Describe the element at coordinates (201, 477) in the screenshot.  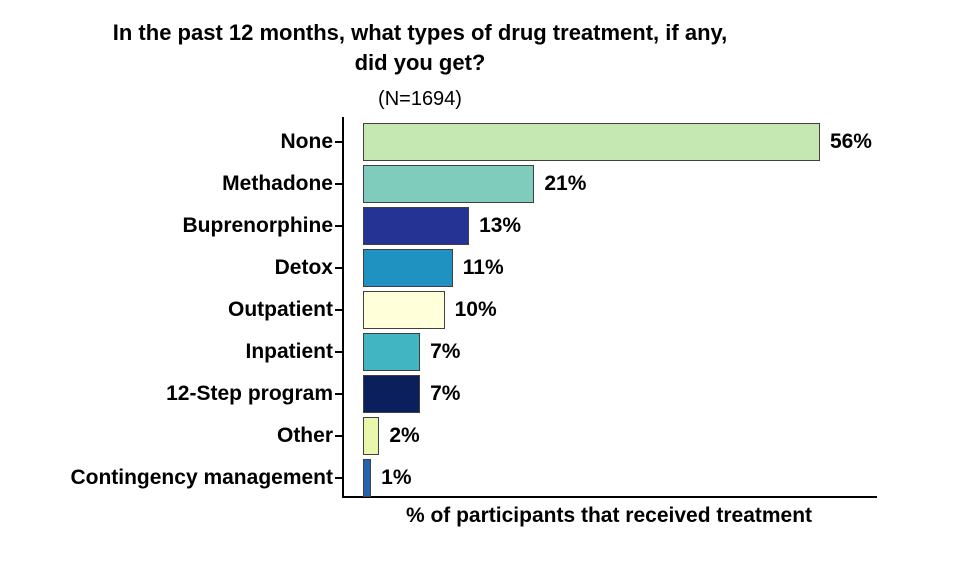
I see `category-label: Contingency management` at that location.